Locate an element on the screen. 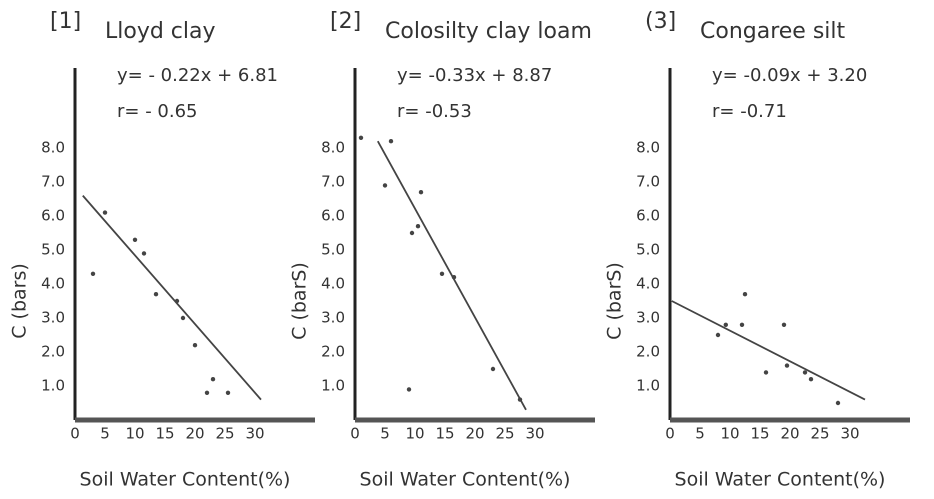 The height and width of the screenshot is (499, 934). y-axis-label: C (bars) is located at coordinates (20, 301).